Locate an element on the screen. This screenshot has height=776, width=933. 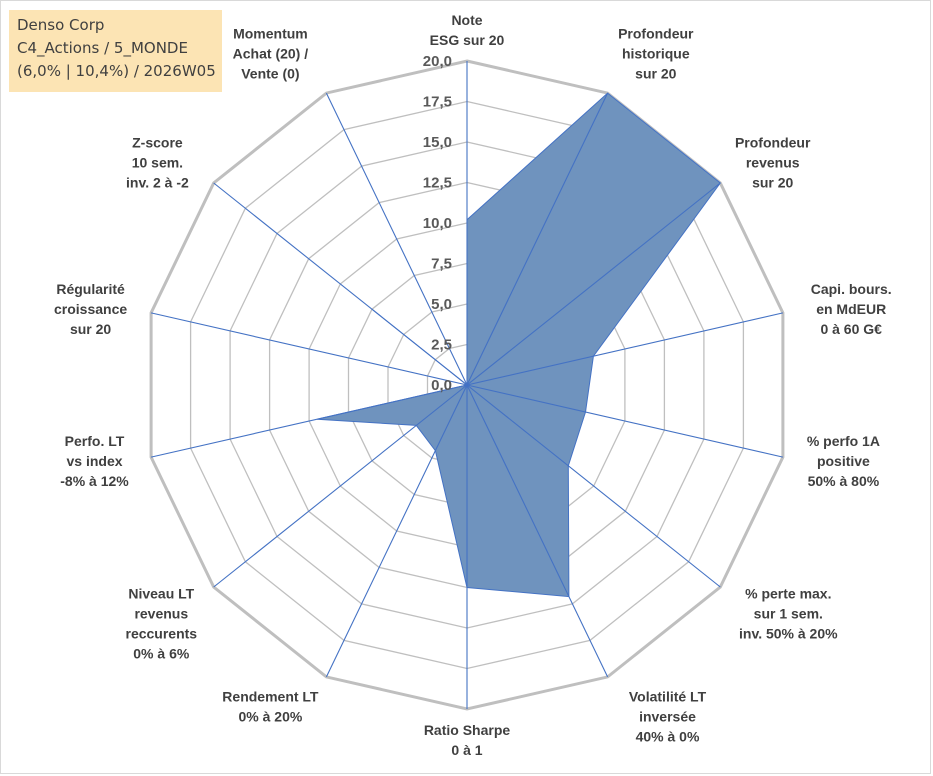
tick-label: 2,5 is located at coordinates (441, 345).